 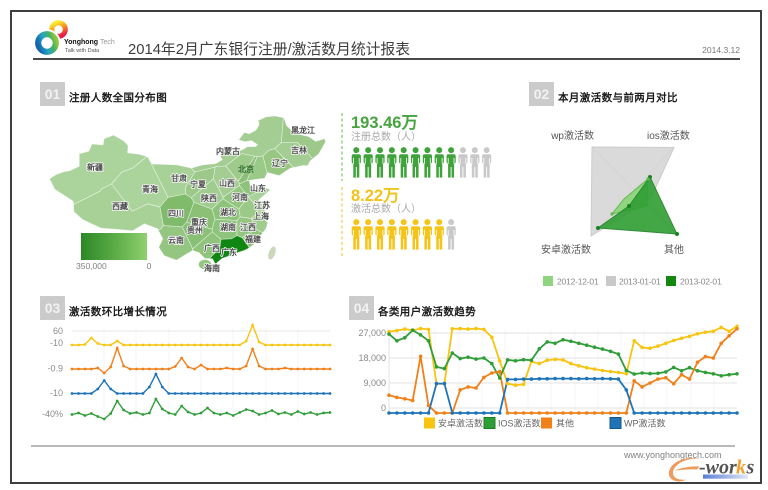 What do you see at coordinates (384, 123) in the screenshot?
I see `svg-text: 193.46万` at bounding box center [384, 123].